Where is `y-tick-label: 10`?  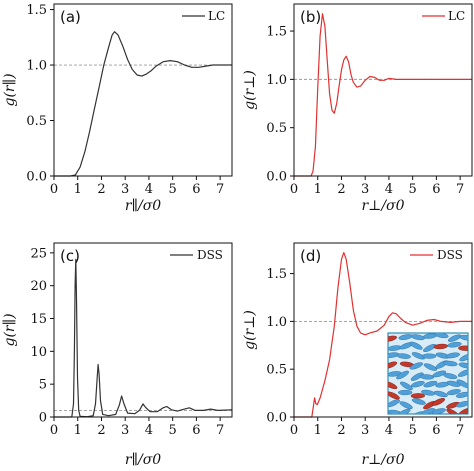 y-tick-label: 10 is located at coordinates (38, 352).